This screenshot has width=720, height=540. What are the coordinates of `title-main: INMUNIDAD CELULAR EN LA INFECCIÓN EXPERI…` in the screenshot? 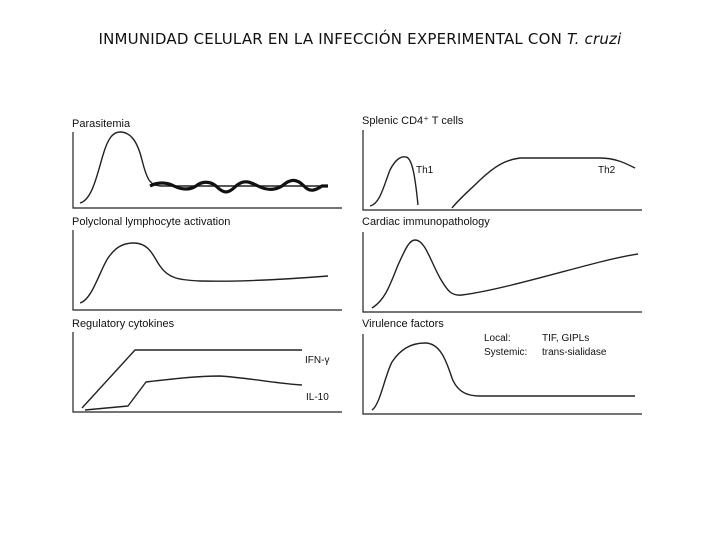 It's located at (332, 39).